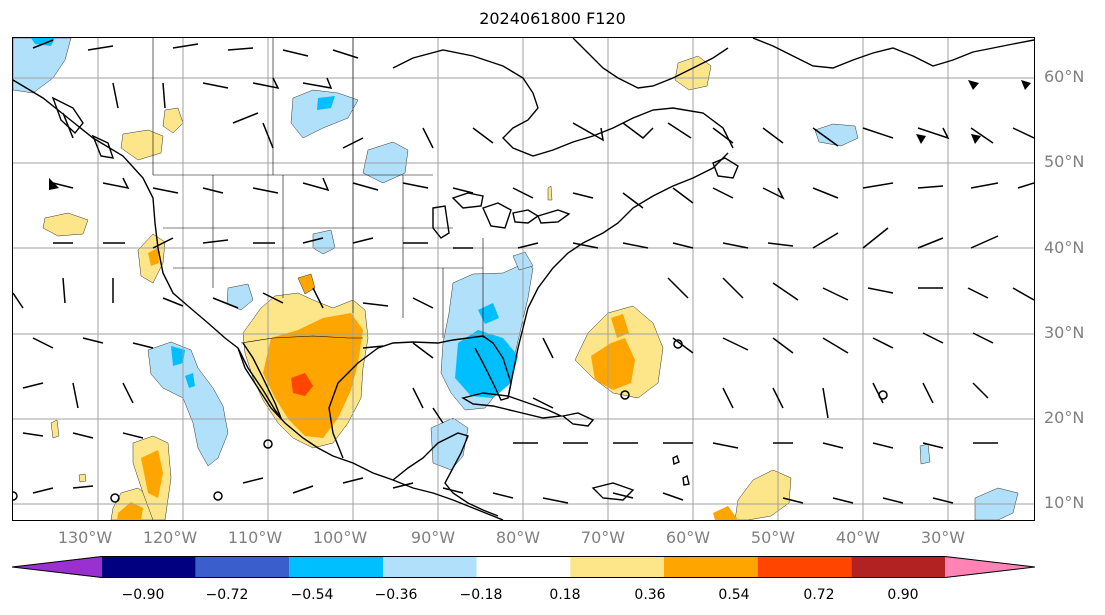 Image resolution: width=1105 pixels, height=615 pixels. What do you see at coordinates (650, 595) in the screenshot?
I see `colorbar-tick: 0.36` at bounding box center [650, 595].